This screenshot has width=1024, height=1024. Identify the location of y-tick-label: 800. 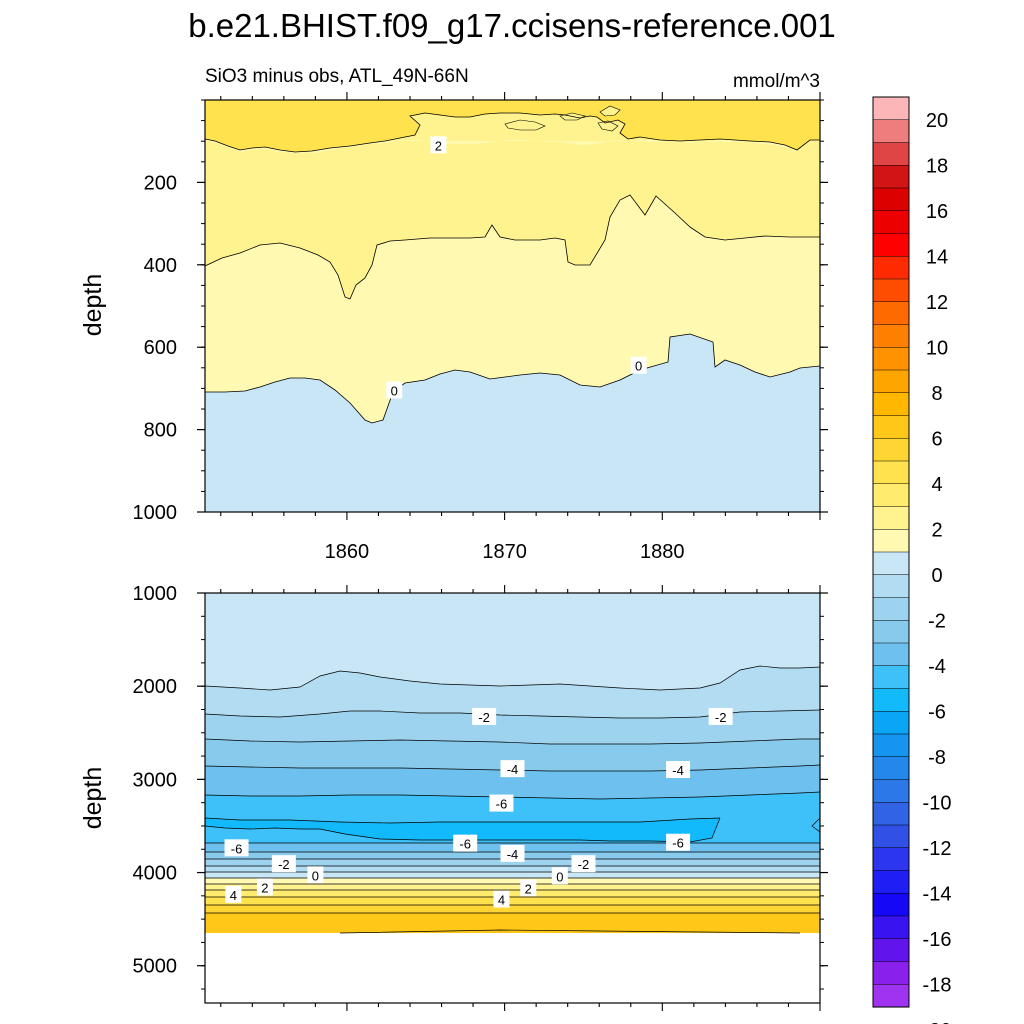
(160, 431).